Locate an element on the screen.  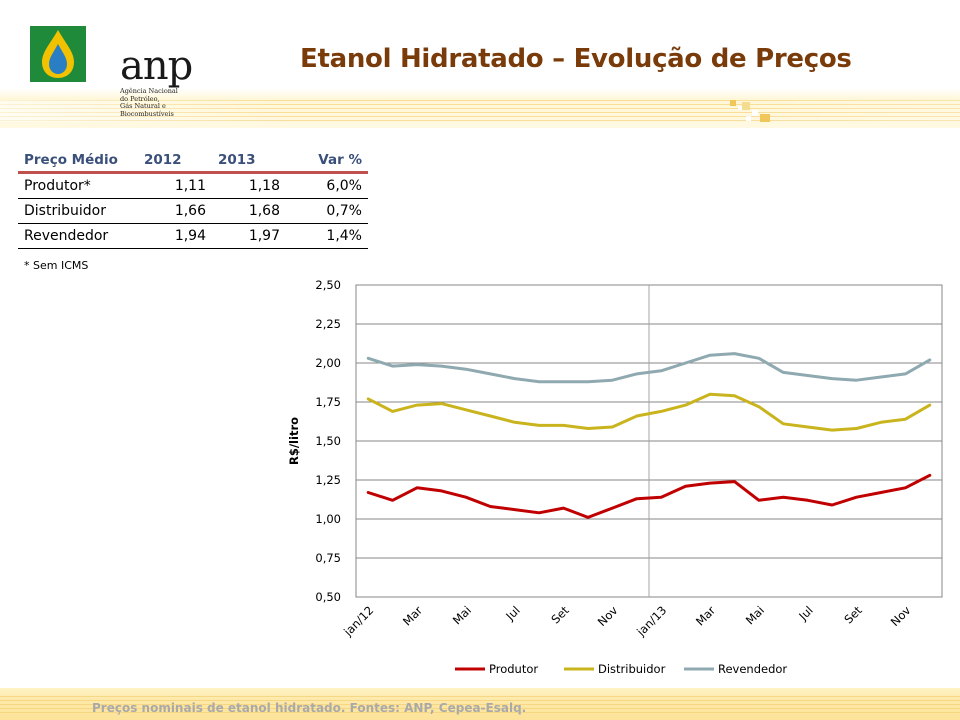
table-header-row: Preço Médio 2012 2013 Var % is located at coordinates (193, 162).